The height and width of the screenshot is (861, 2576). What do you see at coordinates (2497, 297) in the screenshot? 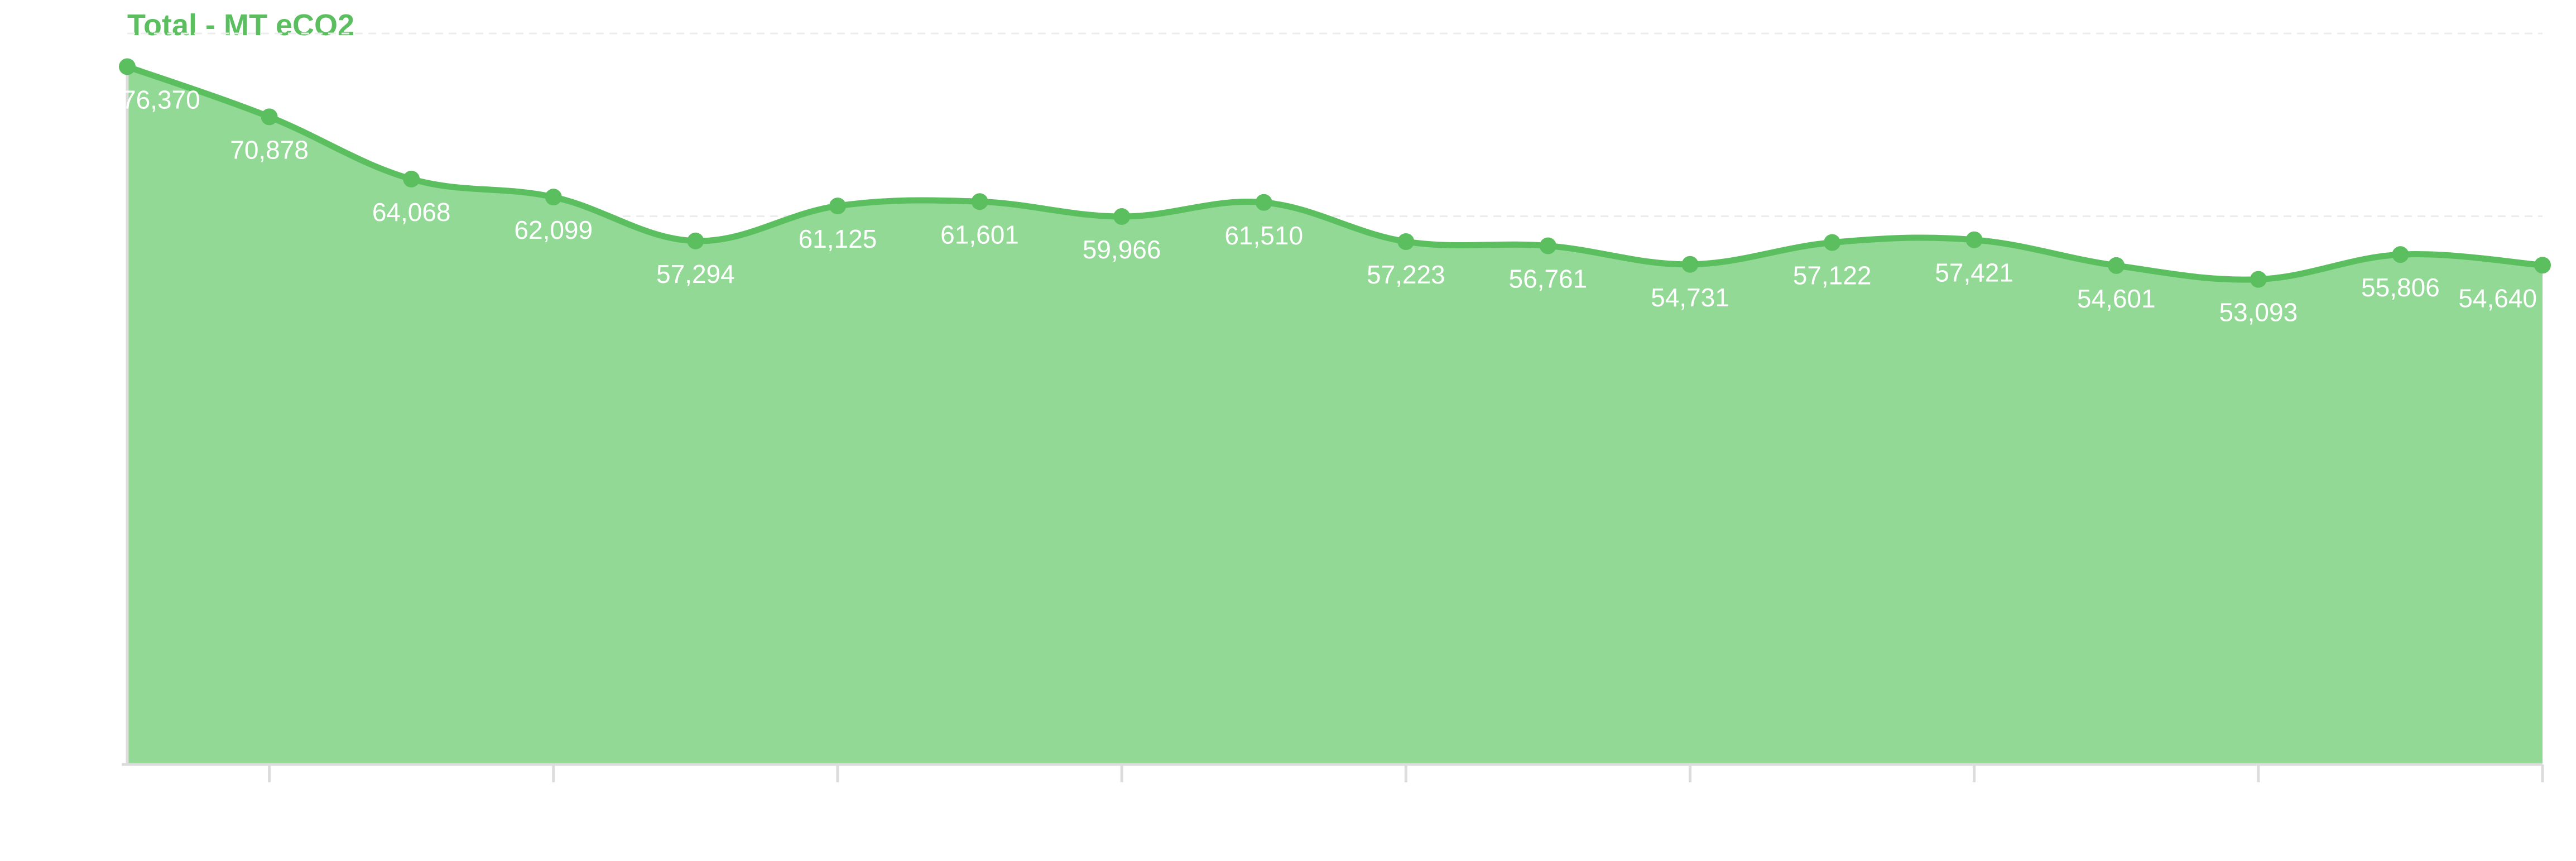
I see `data-label: 54,640` at bounding box center [2497, 297].